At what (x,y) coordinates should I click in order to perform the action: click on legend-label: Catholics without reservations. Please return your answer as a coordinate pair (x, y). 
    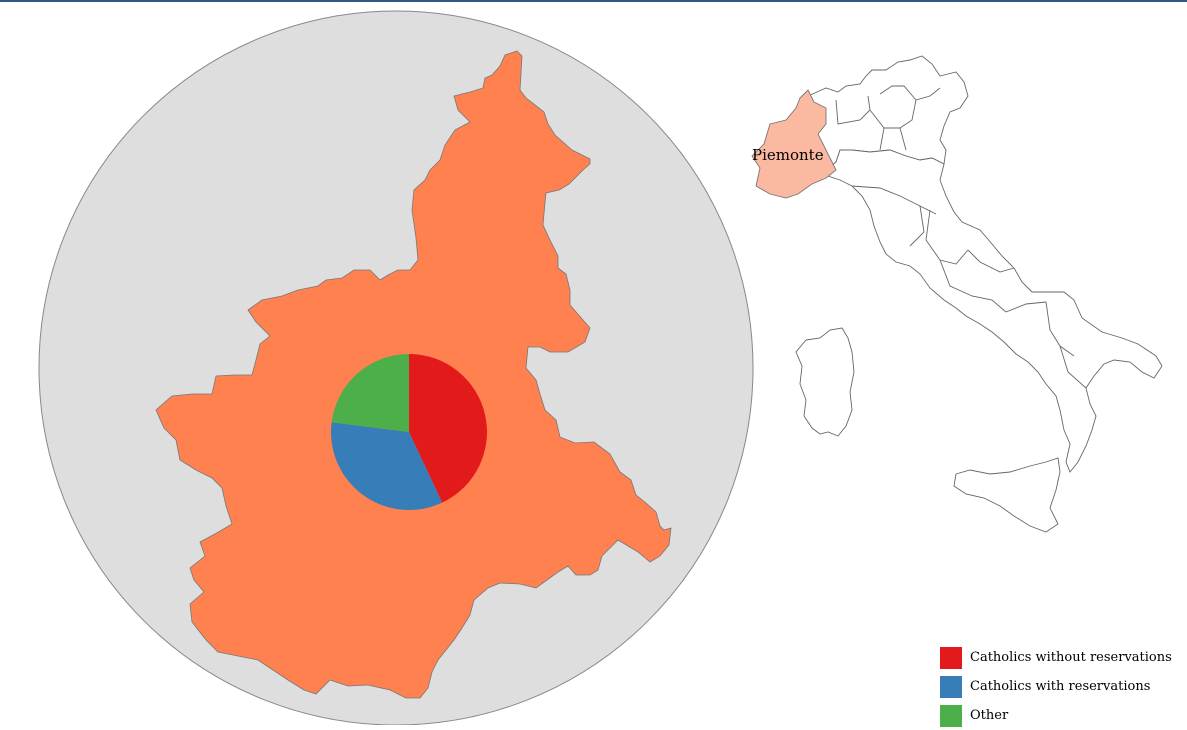
    Looking at the image, I should click on (1071, 657).